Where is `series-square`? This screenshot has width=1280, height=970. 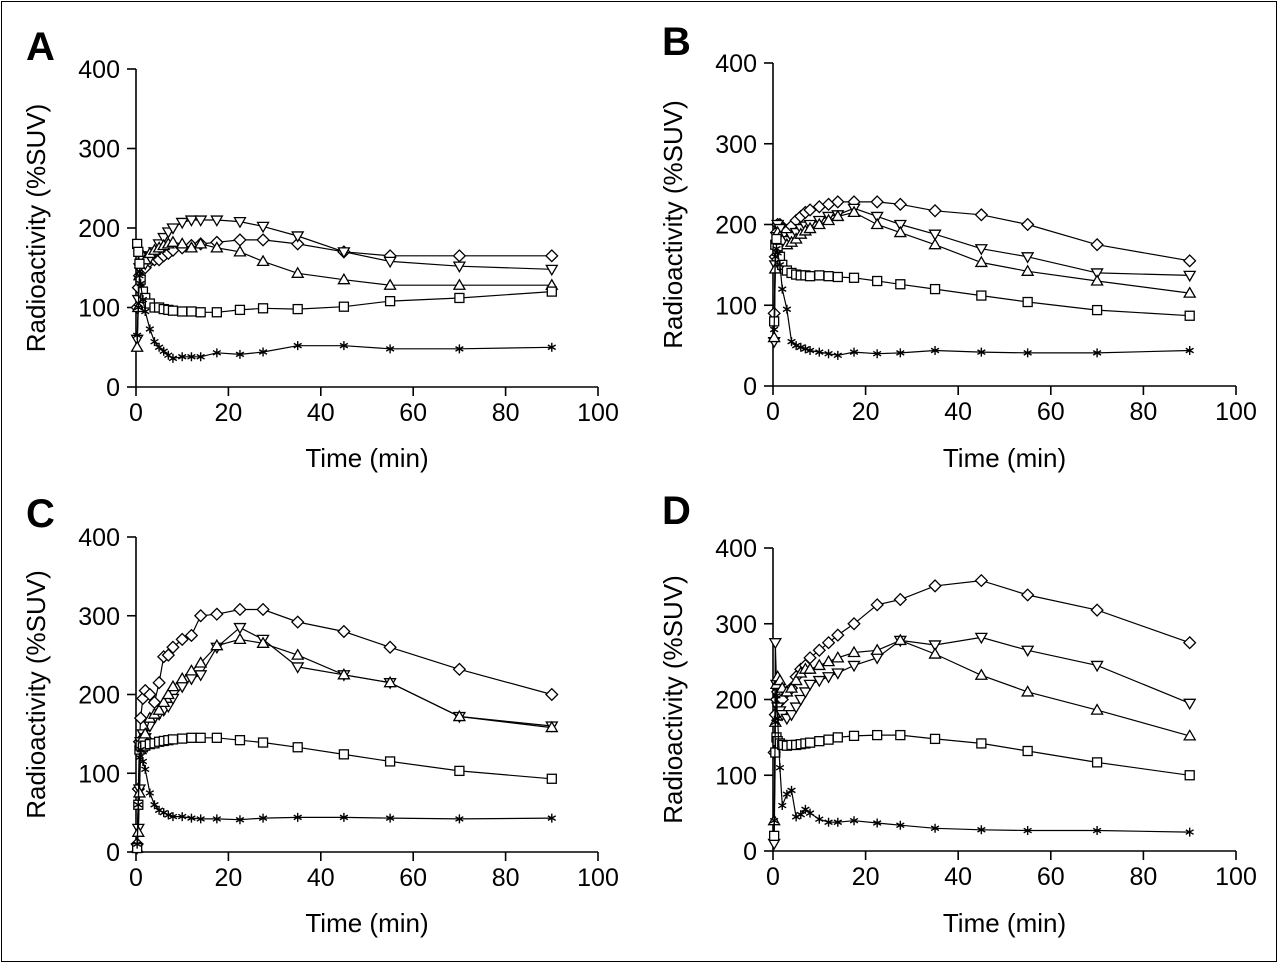 series-square is located at coordinates (982, 785).